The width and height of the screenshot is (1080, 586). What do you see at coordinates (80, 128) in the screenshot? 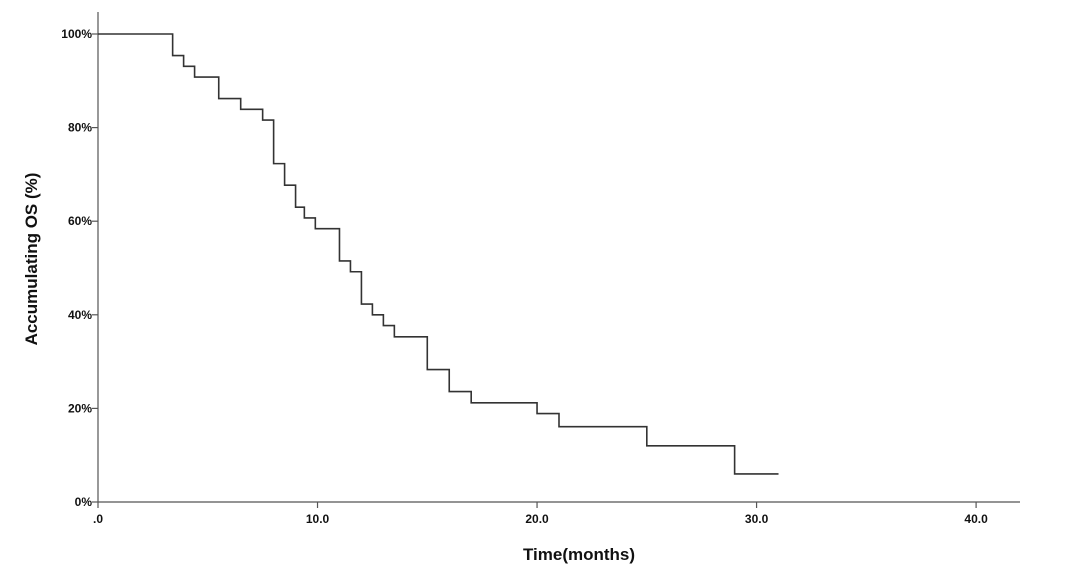
I see `y-tick-label: 80%` at bounding box center [80, 128].